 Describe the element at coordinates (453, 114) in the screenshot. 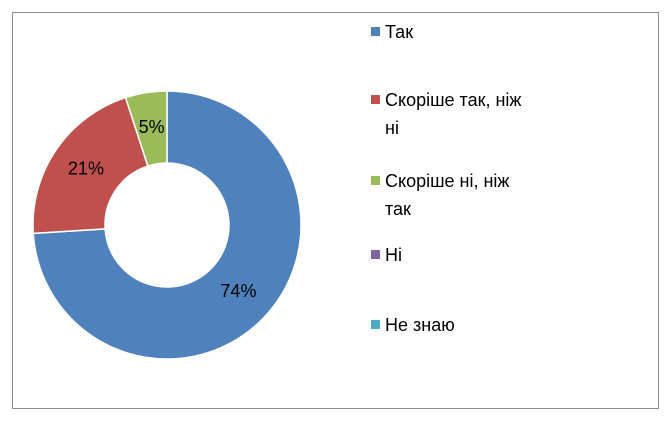

I see `legend-label: Скоріше так, ніж ні` at that location.